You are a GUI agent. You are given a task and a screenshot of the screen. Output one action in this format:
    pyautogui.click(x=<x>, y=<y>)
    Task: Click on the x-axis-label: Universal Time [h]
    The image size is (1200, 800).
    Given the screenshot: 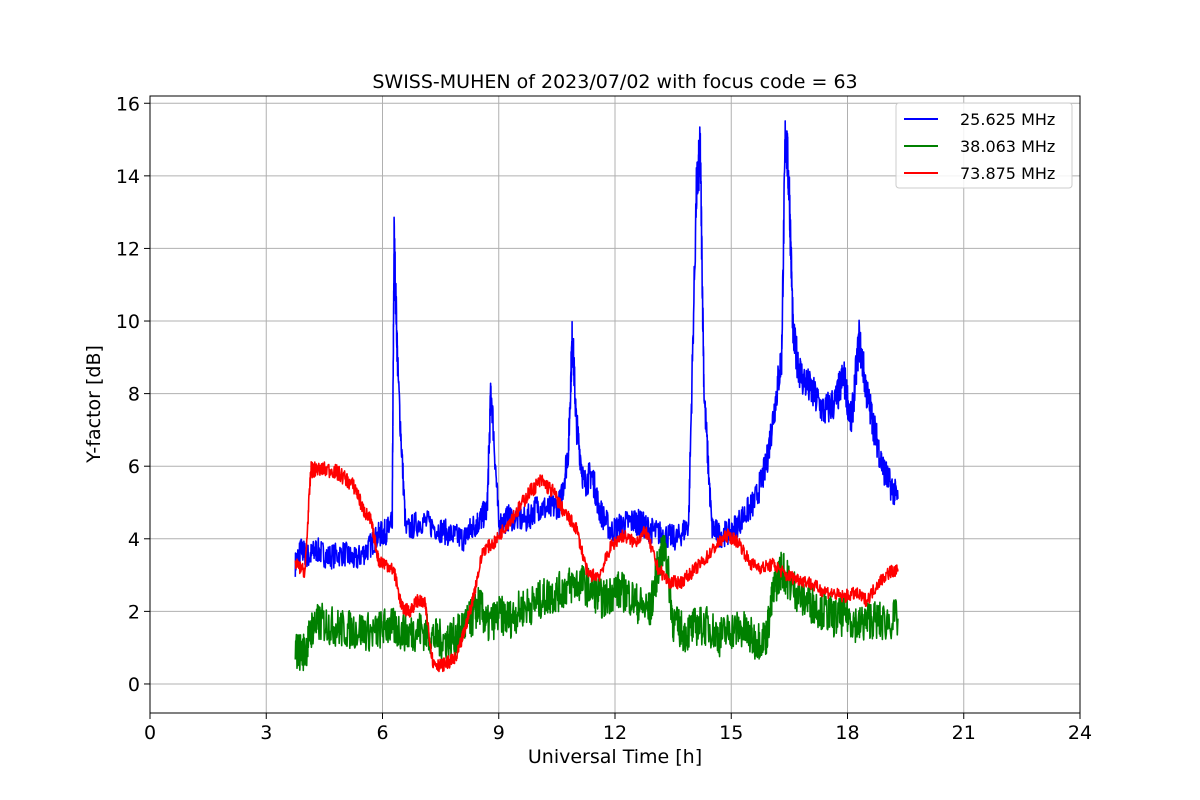 What is the action you would take?
    pyautogui.click(x=615, y=757)
    